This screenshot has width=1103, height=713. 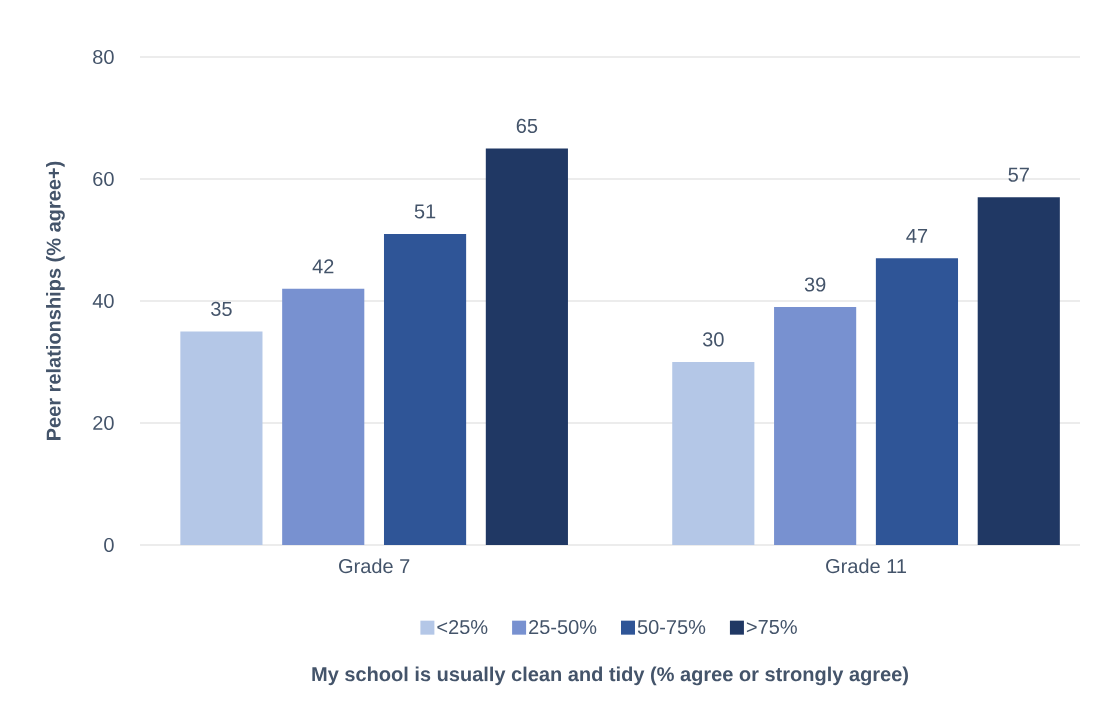 What do you see at coordinates (109, 545) in the screenshot?
I see `y-tick-label: 0` at bounding box center [109, 545].